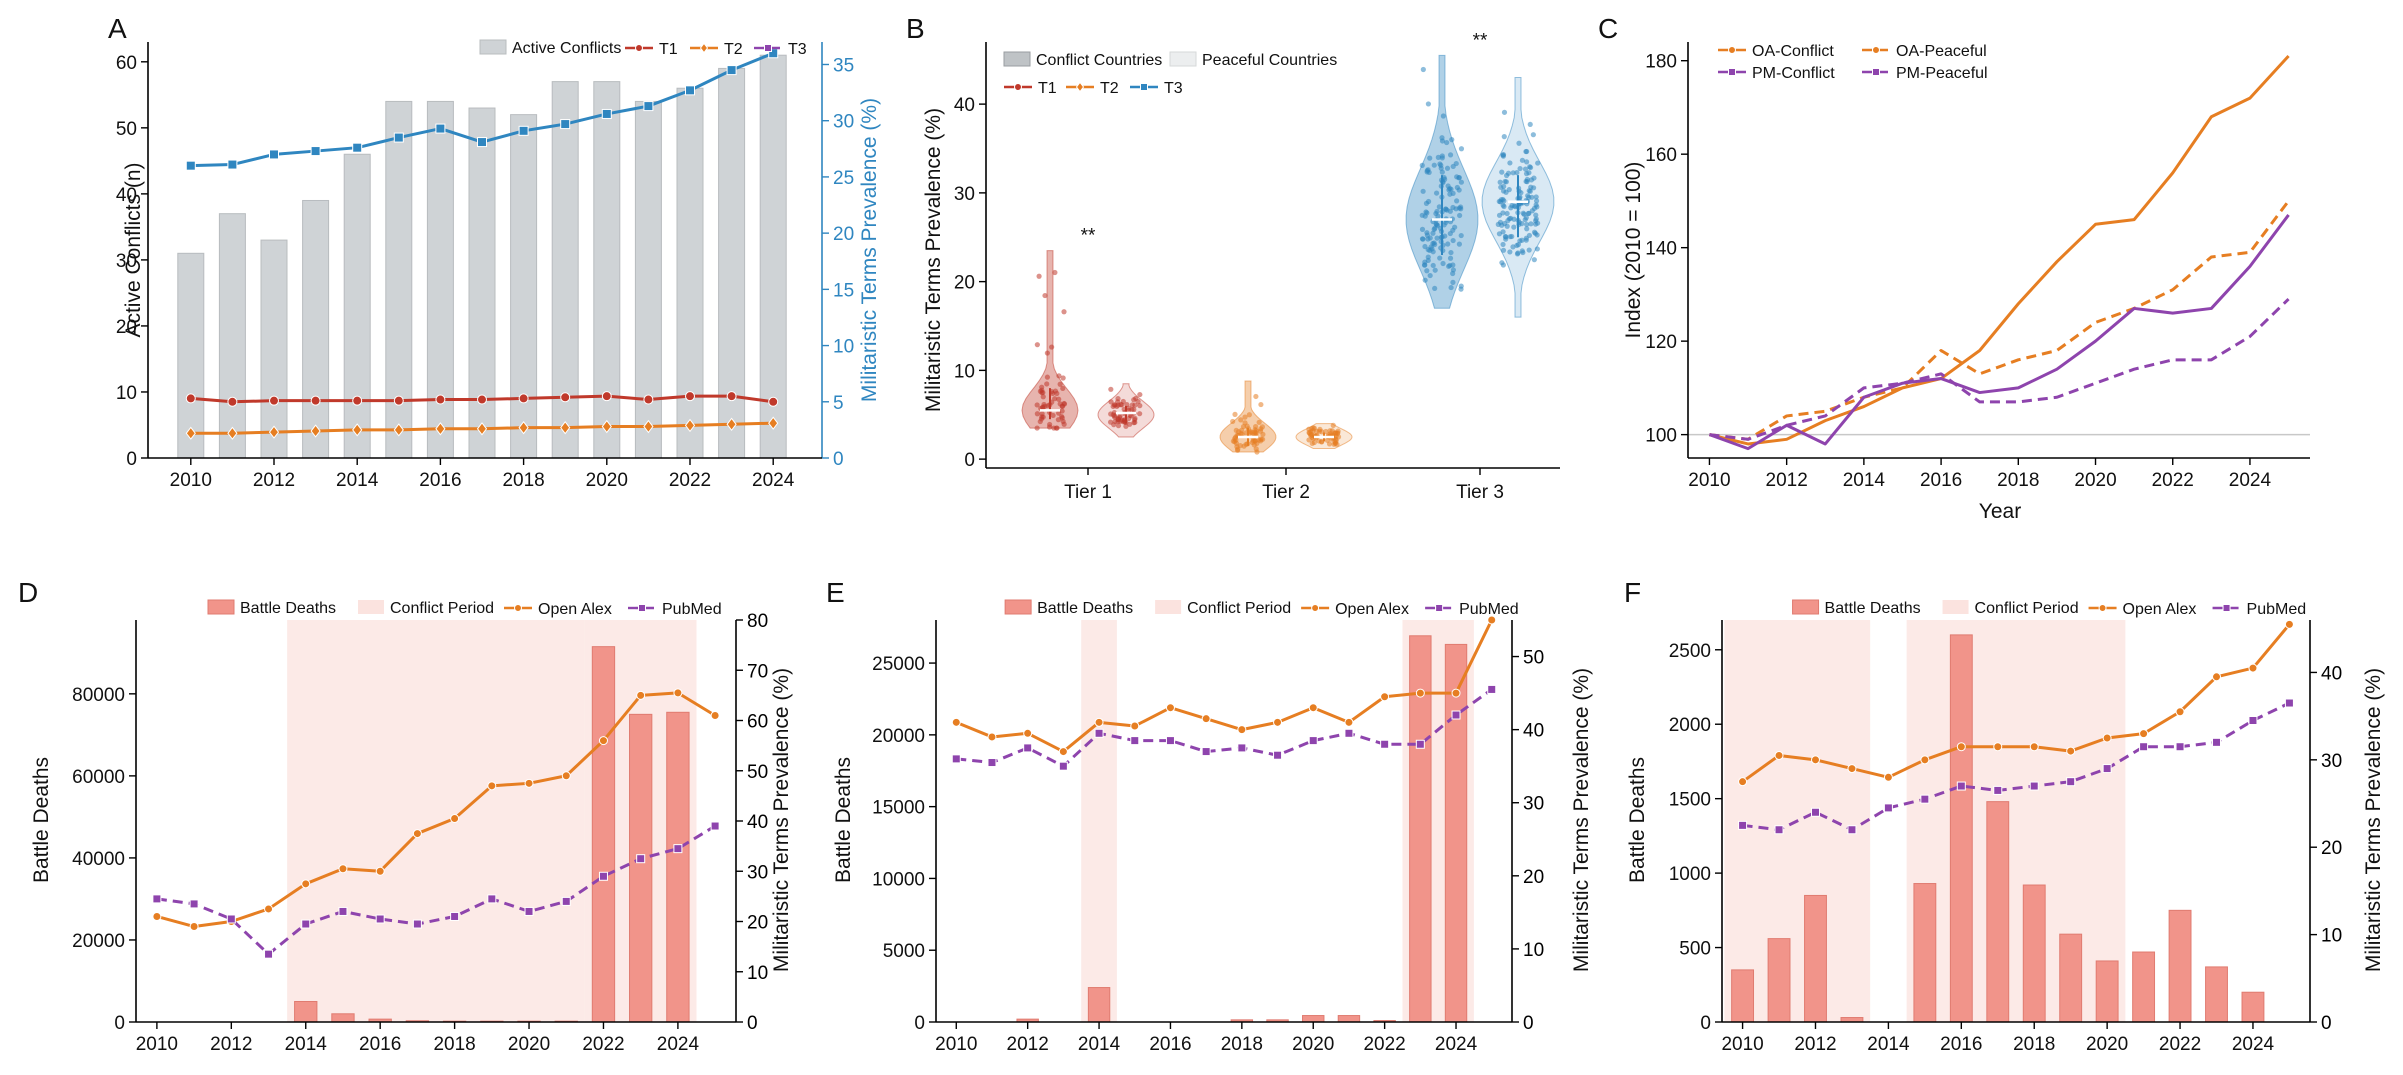  What do you see at coordinates (843, 65) in the screenshot?
I see `panel-a-y2-tick-label: 35` at bounding box center [843, 65].